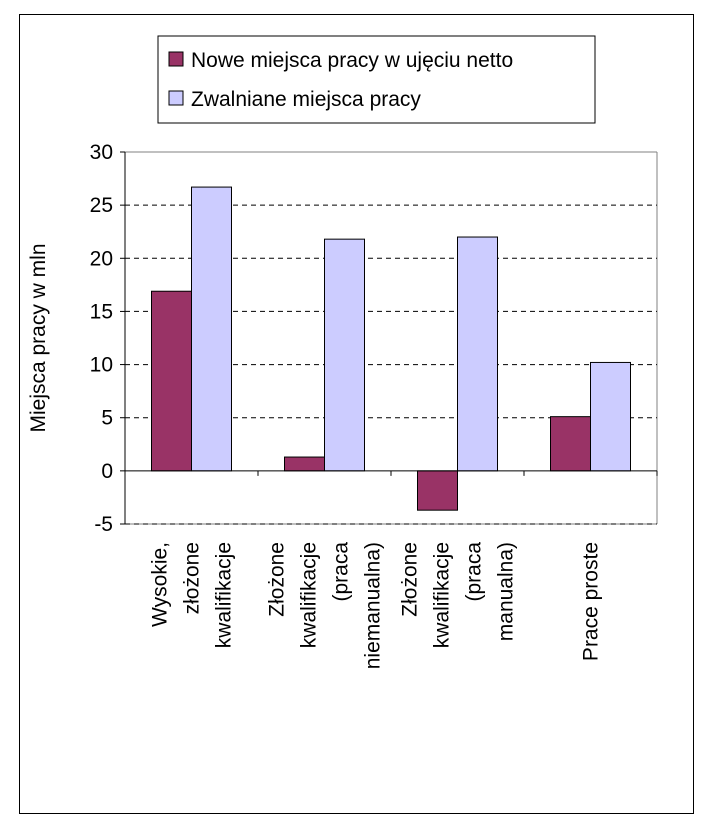 The height and width of the screenshot is (814, 714). What do you see at coordinates (352, 60) in the screenshot?
I see `legend-label: Nowe miejsca pracy w ujęciu netto` at bounding box center [352, 60].